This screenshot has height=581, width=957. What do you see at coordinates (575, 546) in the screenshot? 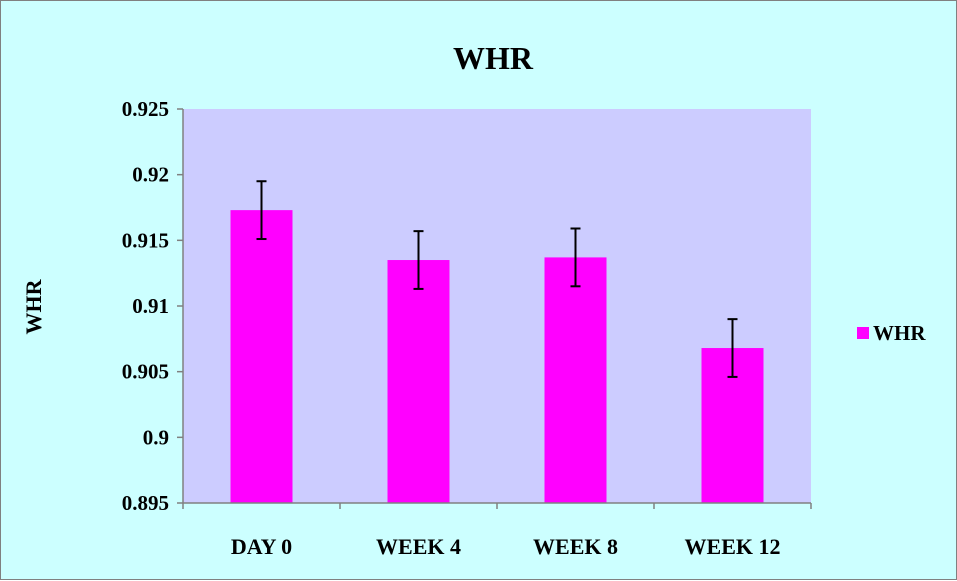
I see `x-tick-label: WEEK 8` at bounding box center [575, 546].